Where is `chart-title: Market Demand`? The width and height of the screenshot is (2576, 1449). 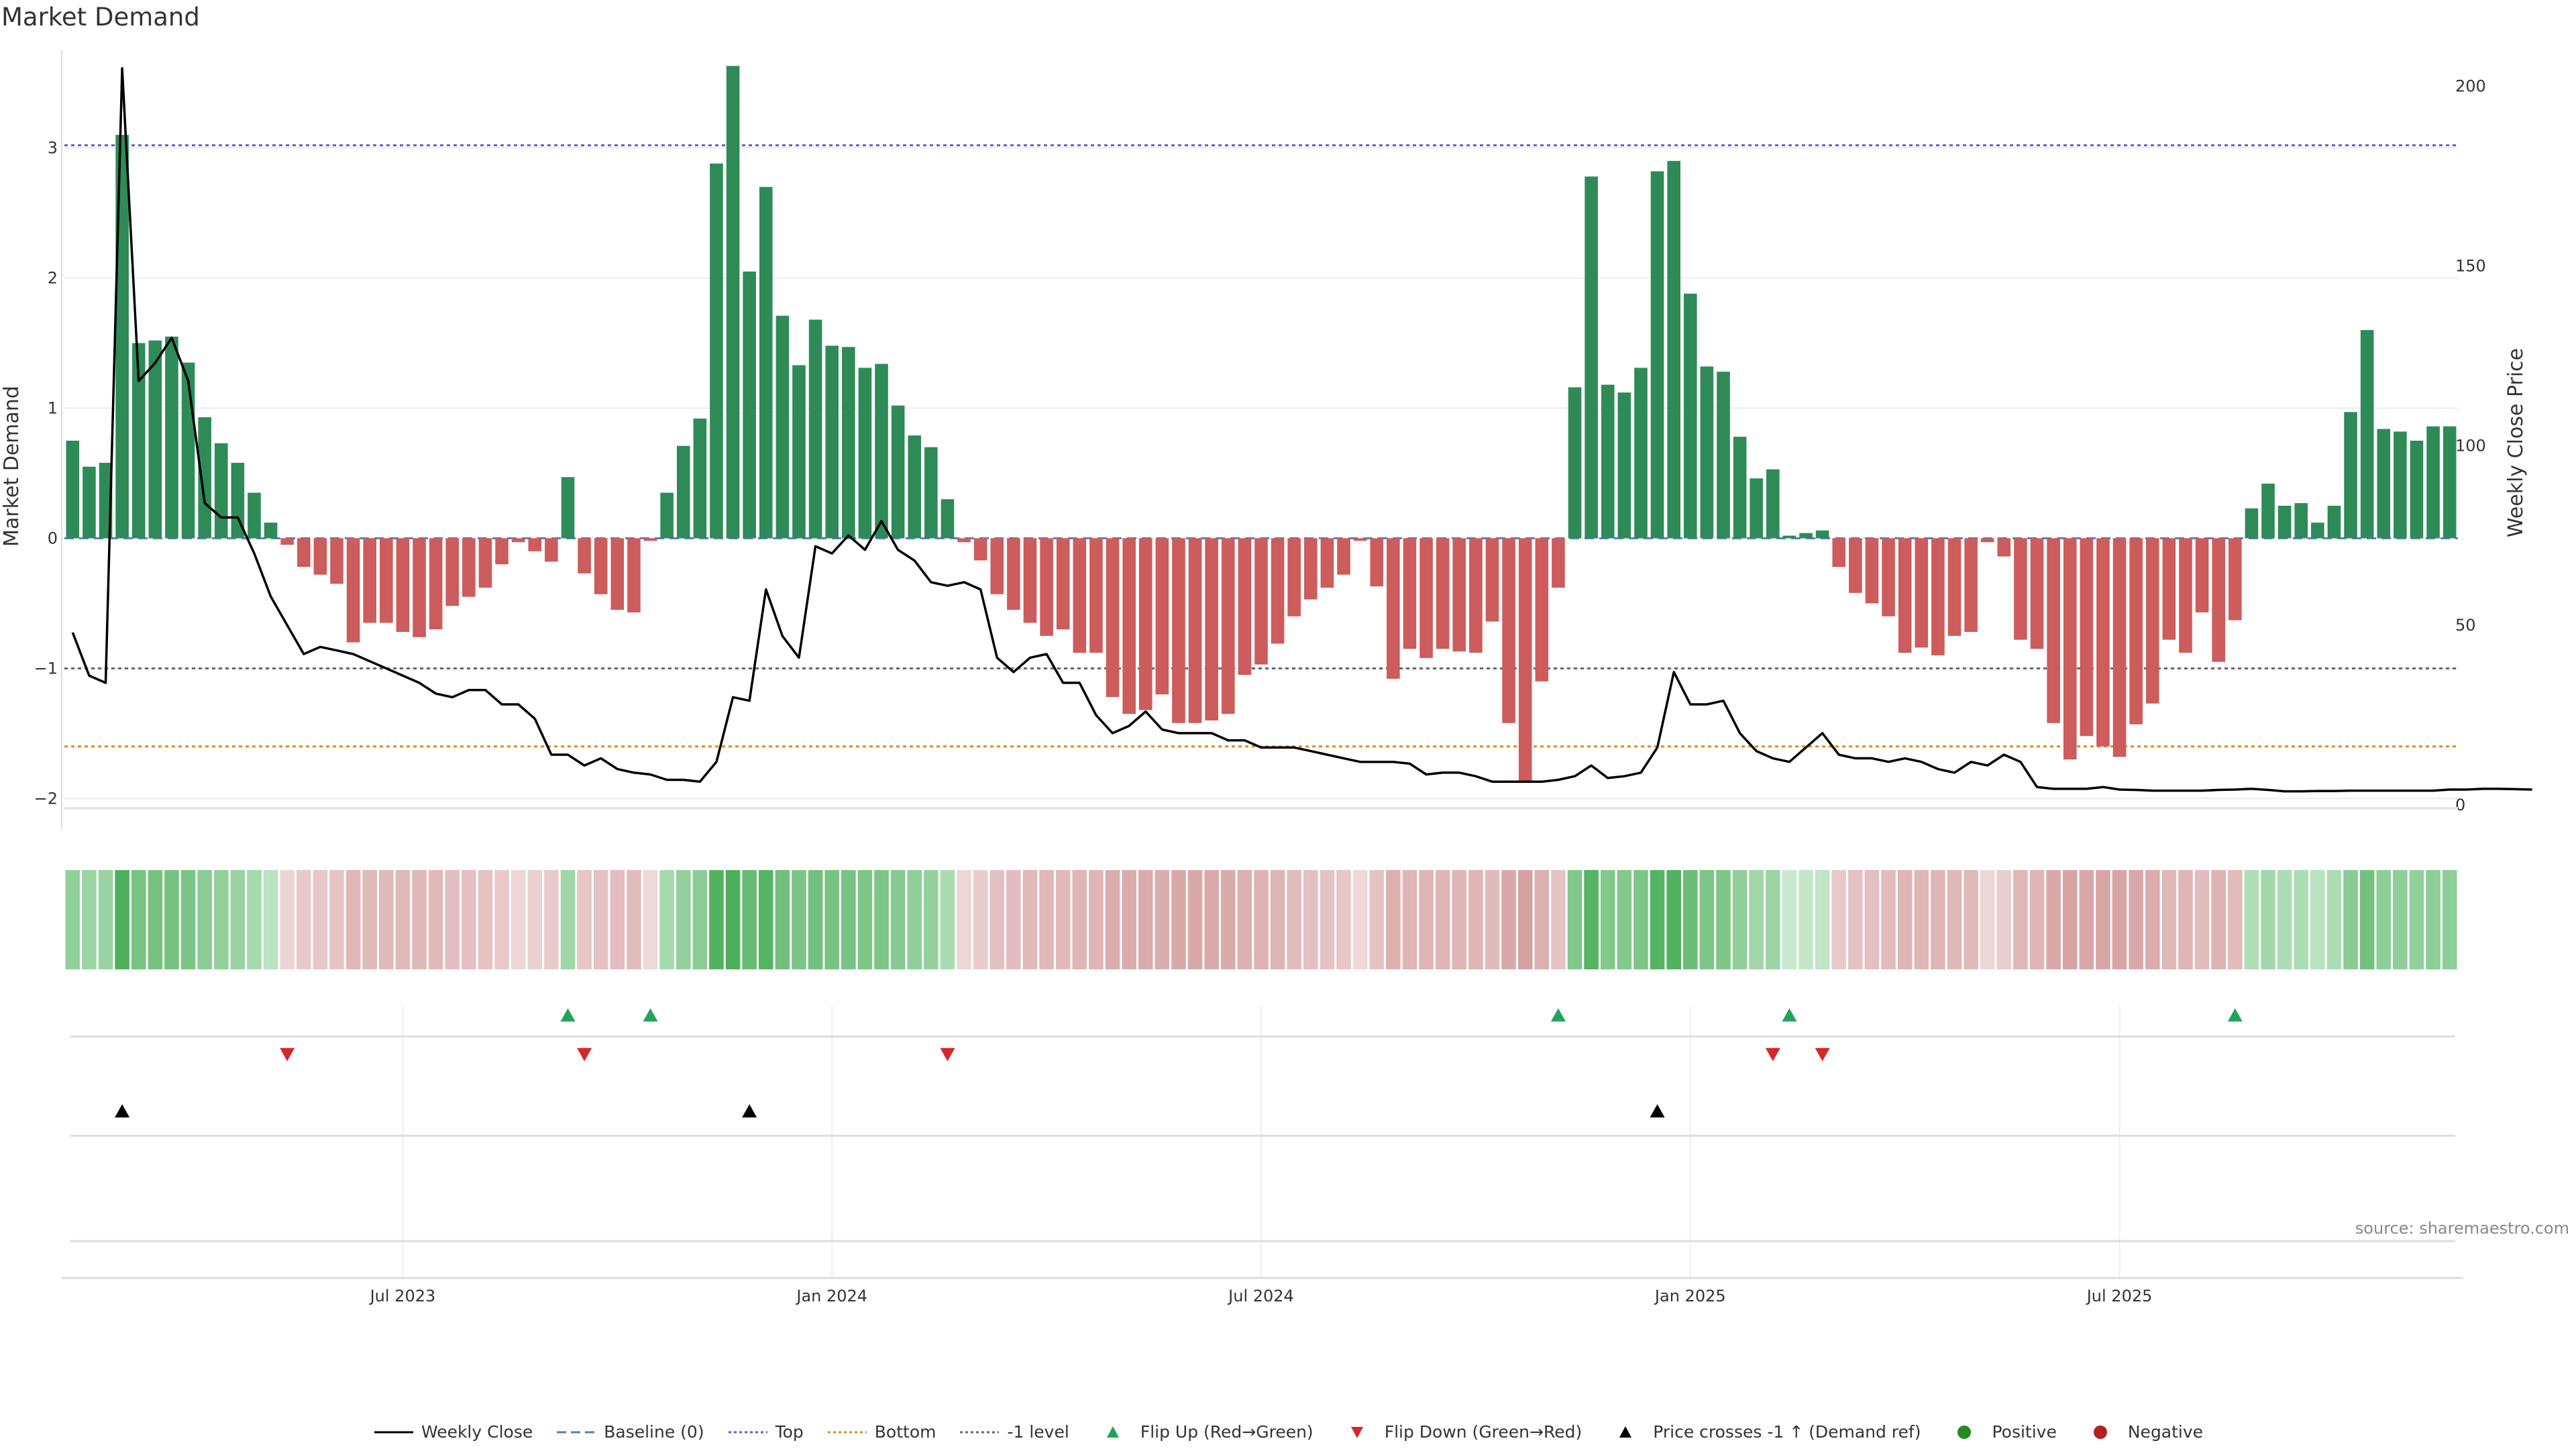
chart-title: Market Demand is located at coordinates (100, 17).